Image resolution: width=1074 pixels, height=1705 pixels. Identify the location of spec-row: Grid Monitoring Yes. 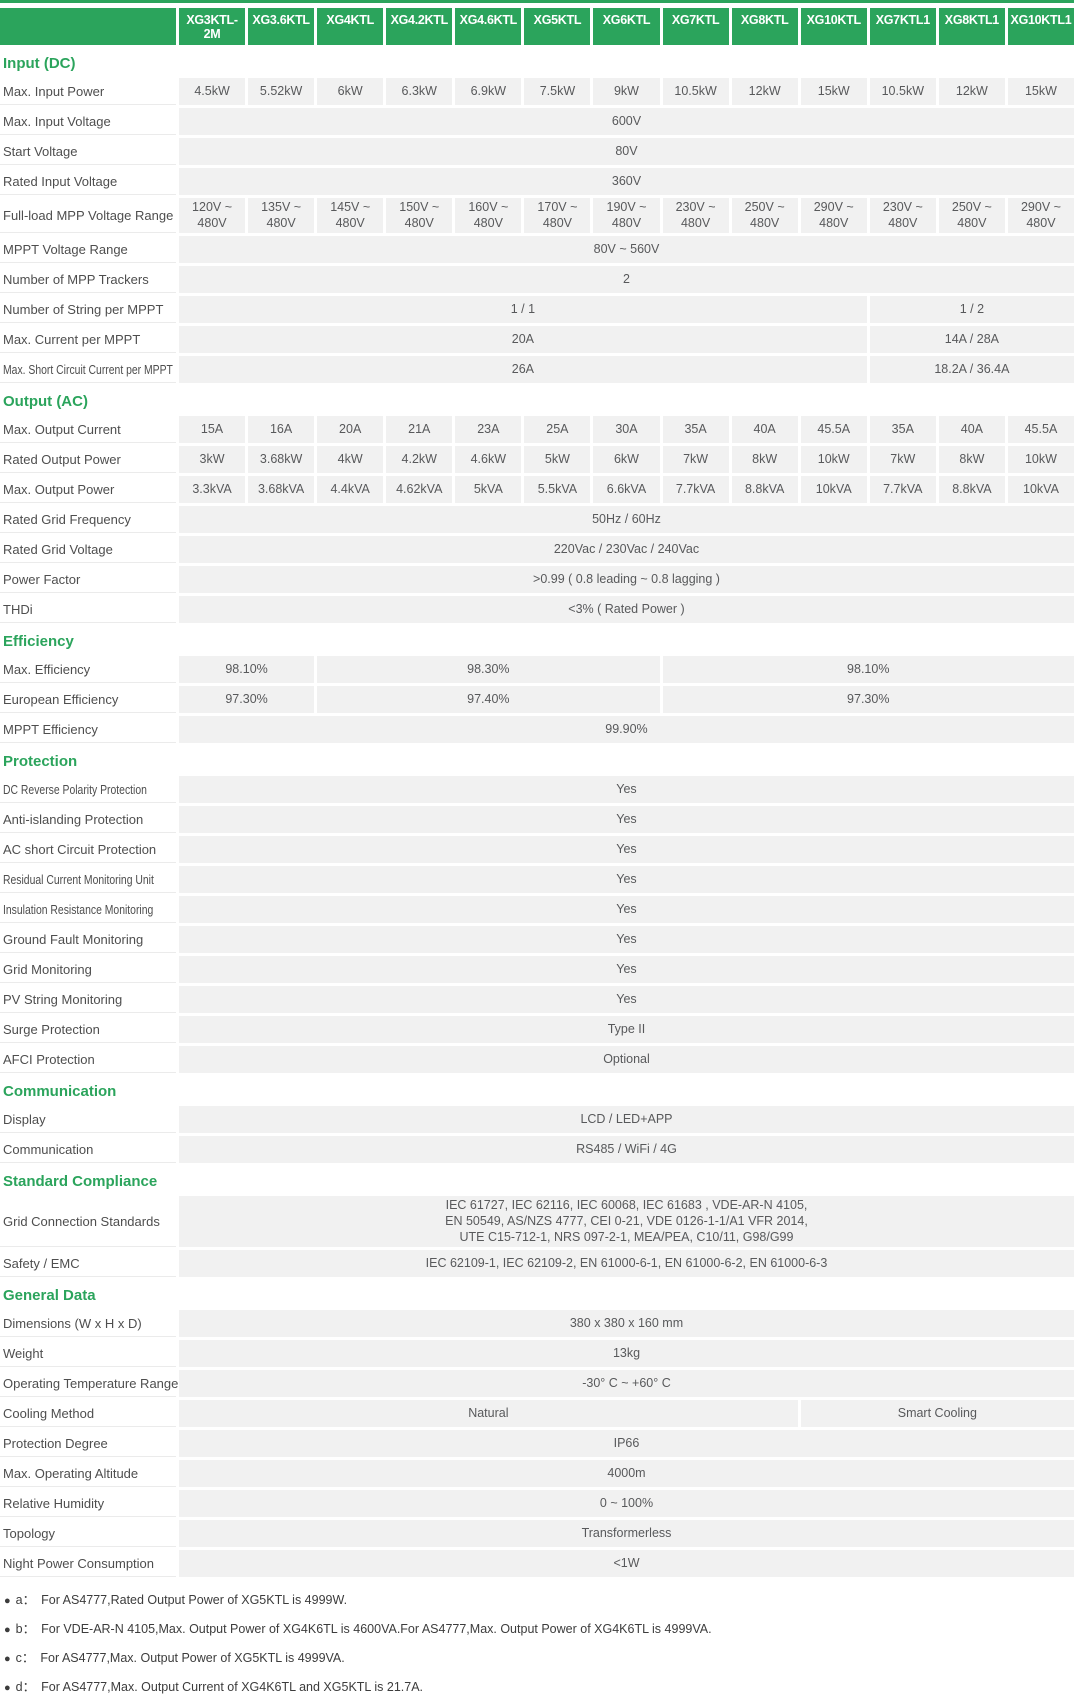
(537, 970).